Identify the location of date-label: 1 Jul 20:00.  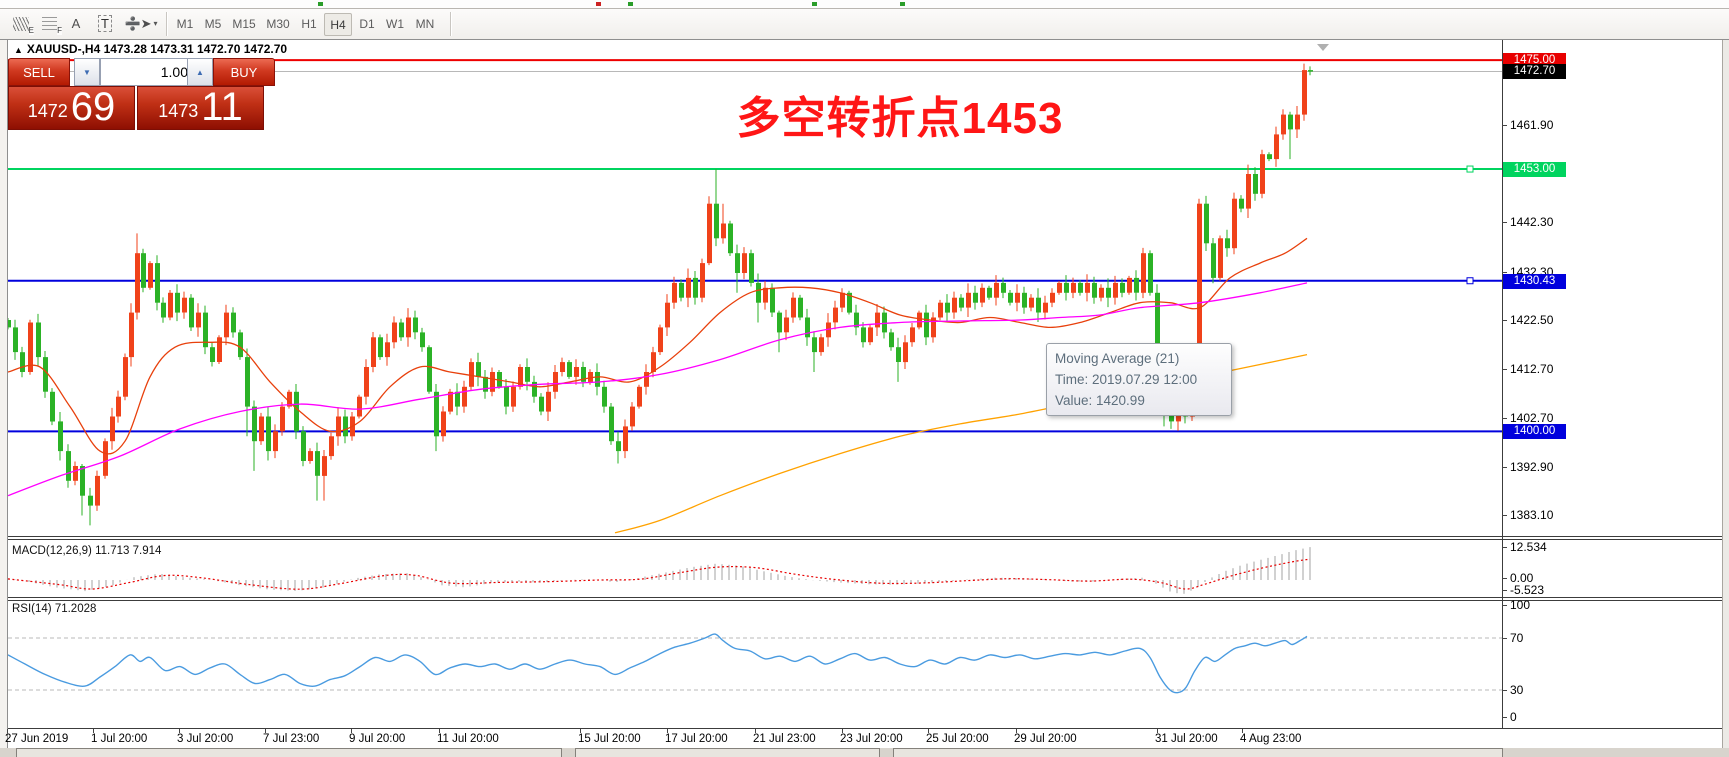
(119, 739).